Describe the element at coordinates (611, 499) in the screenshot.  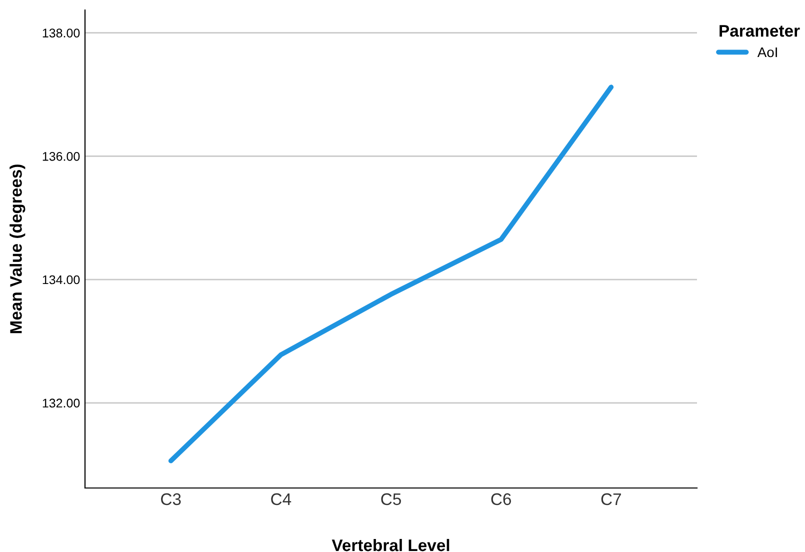
I see `x-tick-label: C7` at that location.